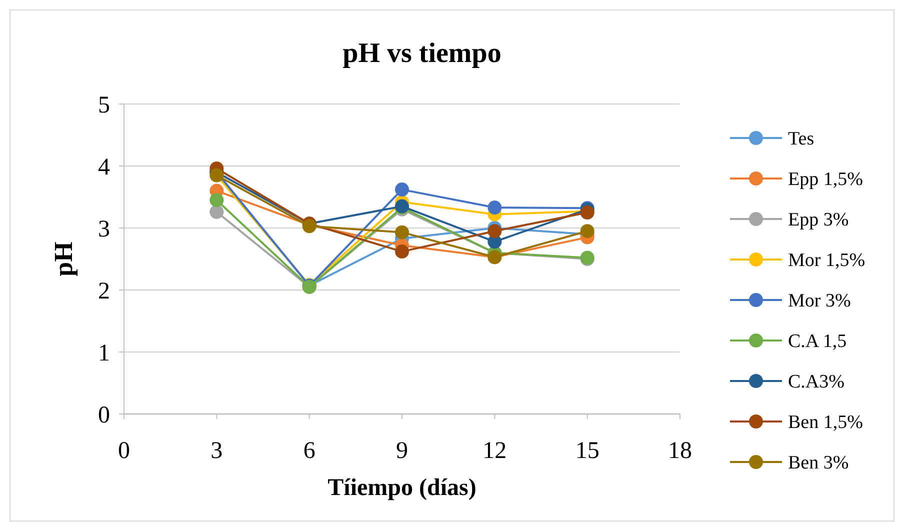 The width and height of the screenshot is (904, 531). I want to click on x-tick-label: 3, so click(216, 451).